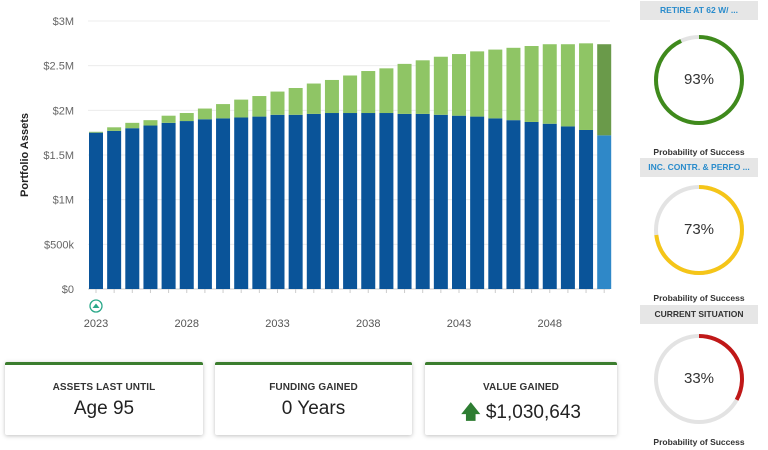  Describe the element at coordinates (521, 398) in the screenshot. I see `value-gained-card: VALUE GAINED 🡅 $1,030,643` at that location.